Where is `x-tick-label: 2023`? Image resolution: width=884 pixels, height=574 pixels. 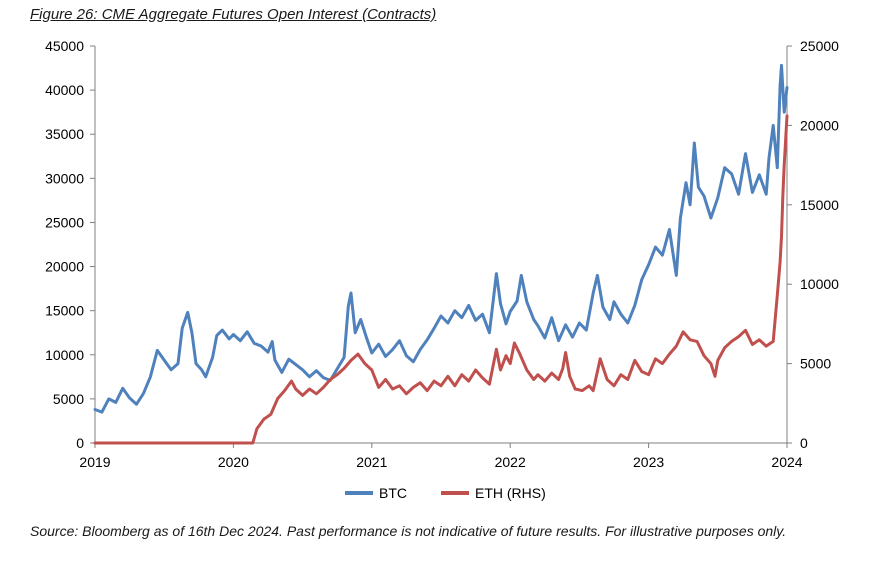 x-tick-label: 2023 is located at coordinates (648, 462).